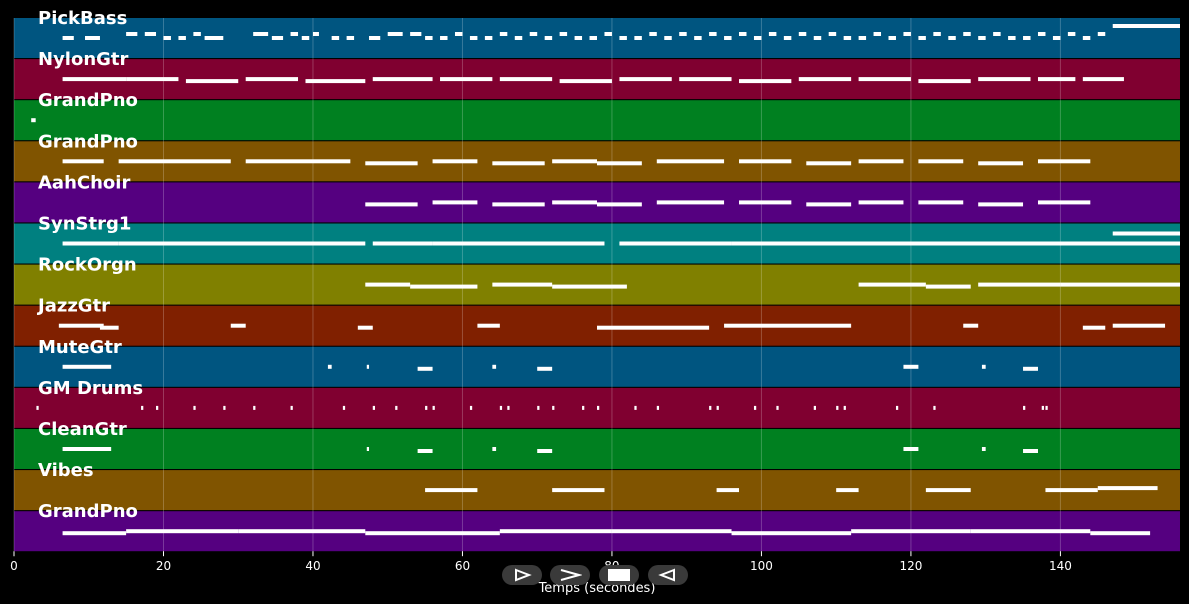 Image resolution: width=1189 pixels, height=604 pixels. Describe the element at coordinates (522, 575) in the screenshot. I see `play-button` at that location.